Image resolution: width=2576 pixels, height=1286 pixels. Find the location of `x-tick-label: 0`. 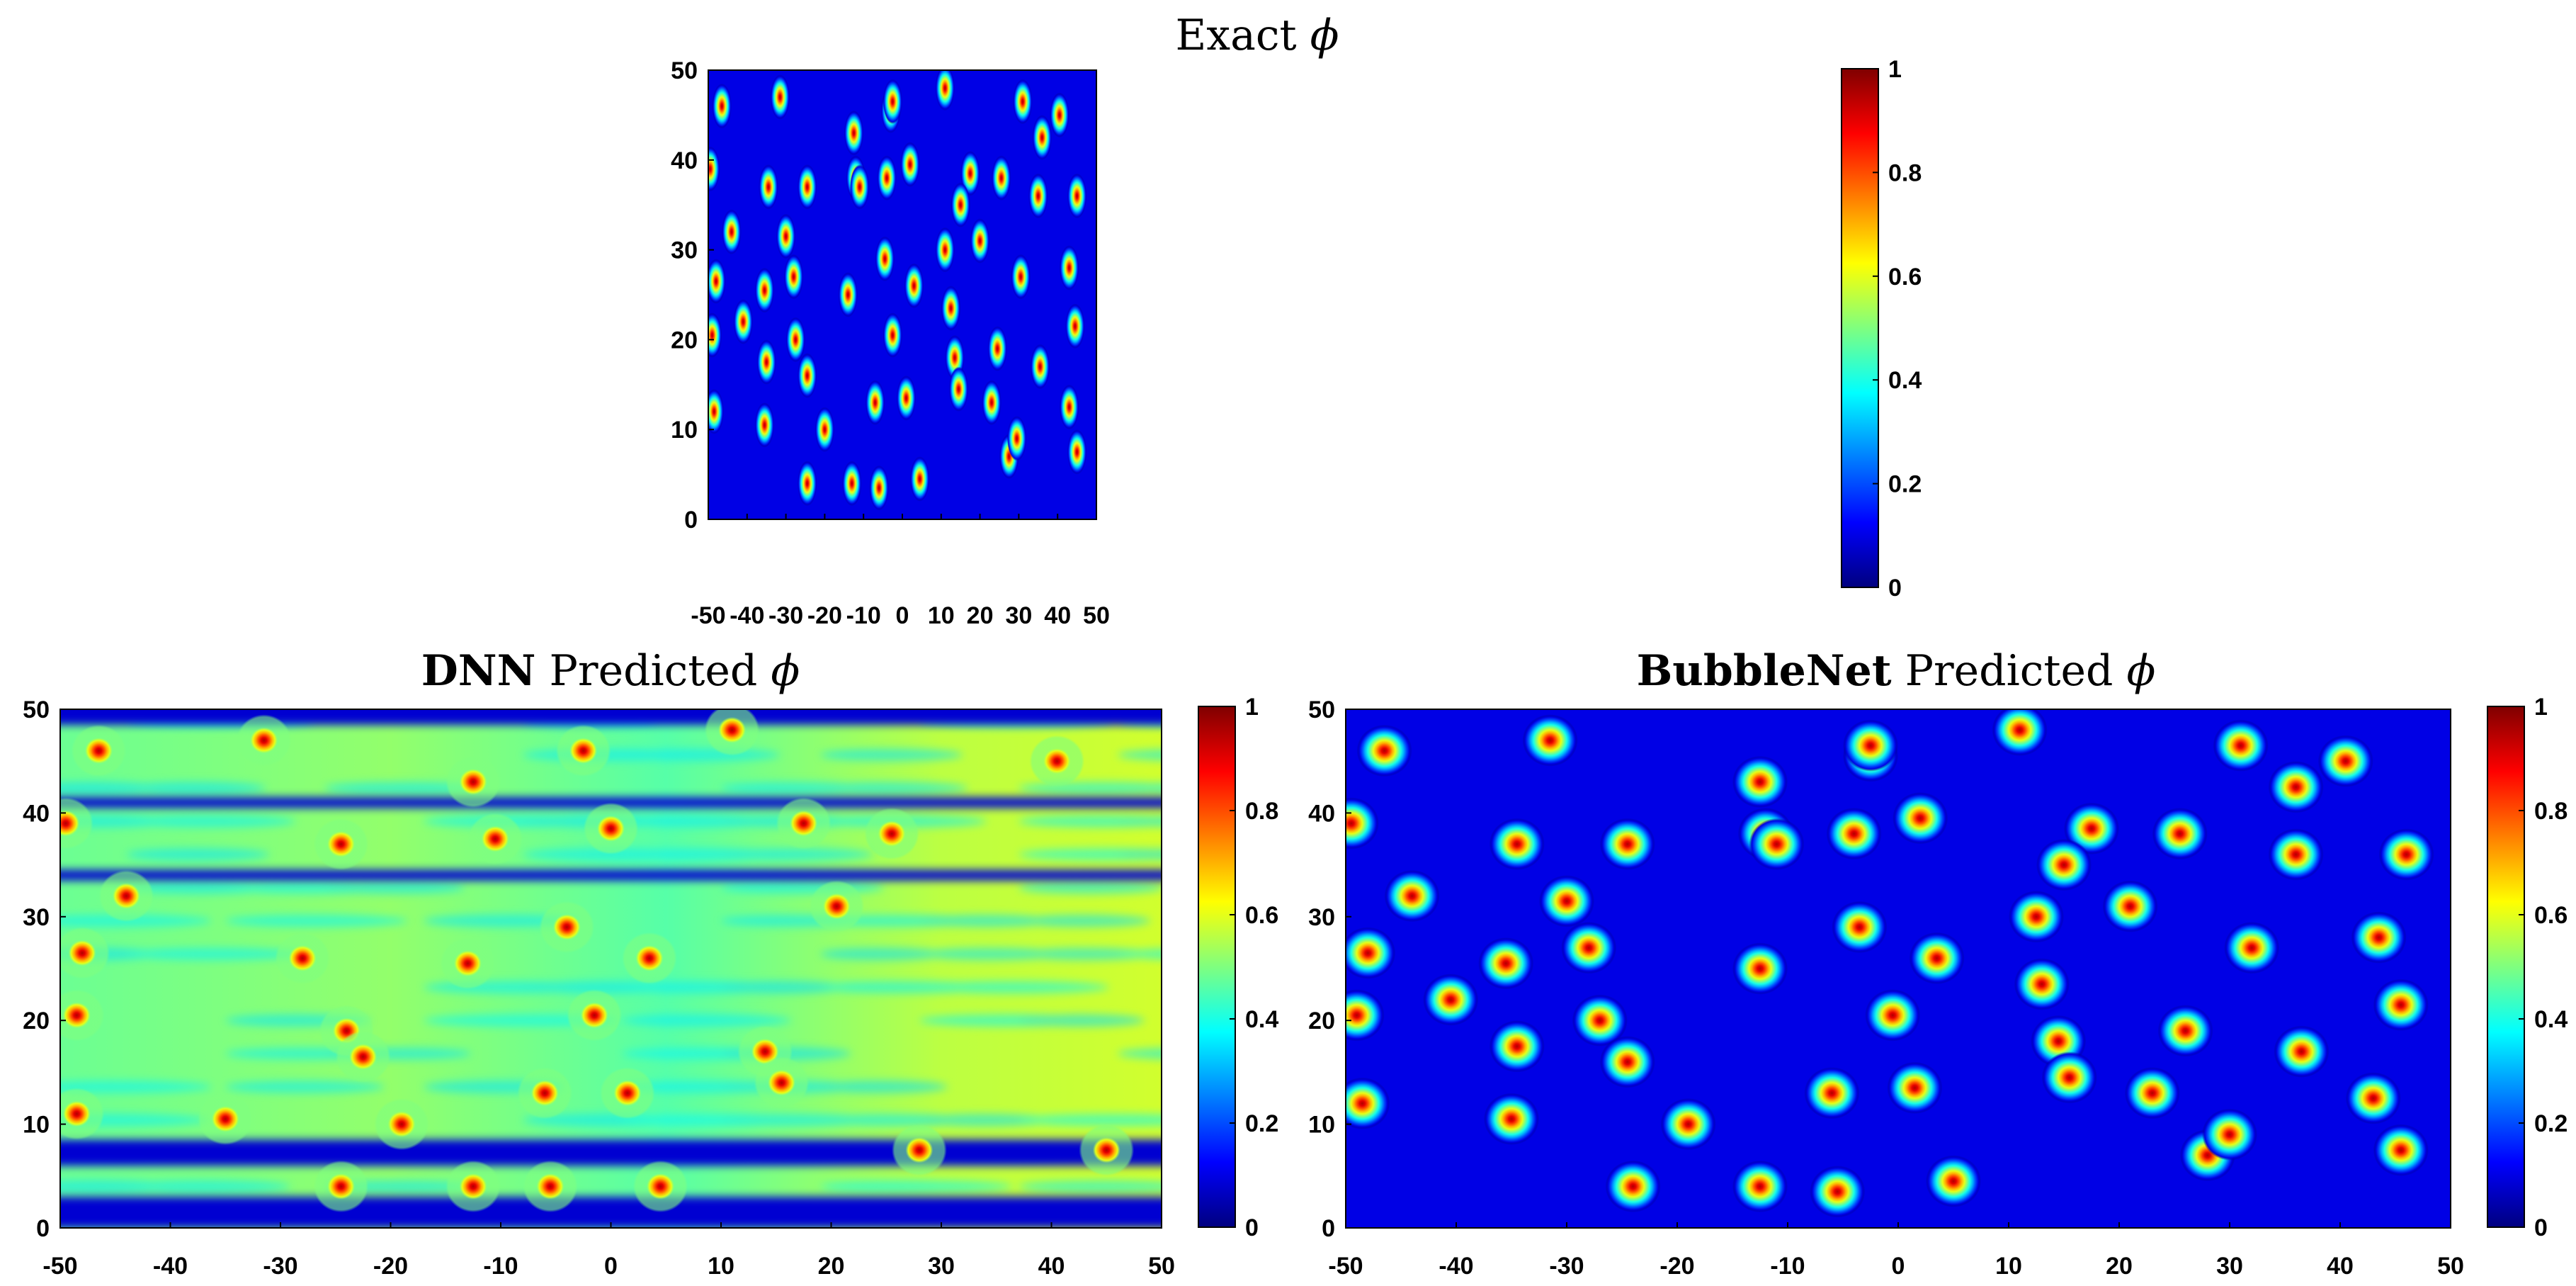

x-tick-label: 0 is located at coordinates (1898, 1267).